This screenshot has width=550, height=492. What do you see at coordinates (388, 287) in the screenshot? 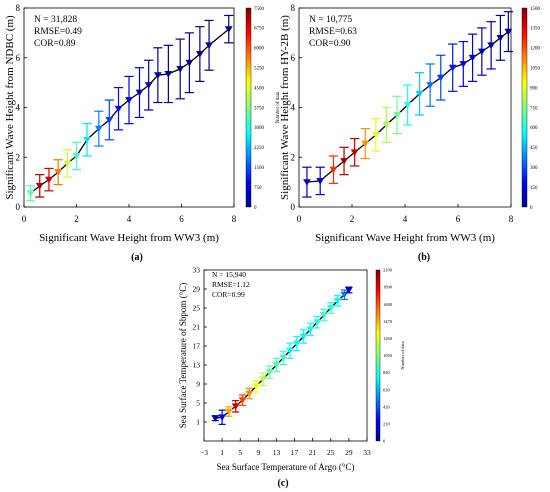
I see `colorbar-tick-label: 1890` at bounding box center [388, 287].